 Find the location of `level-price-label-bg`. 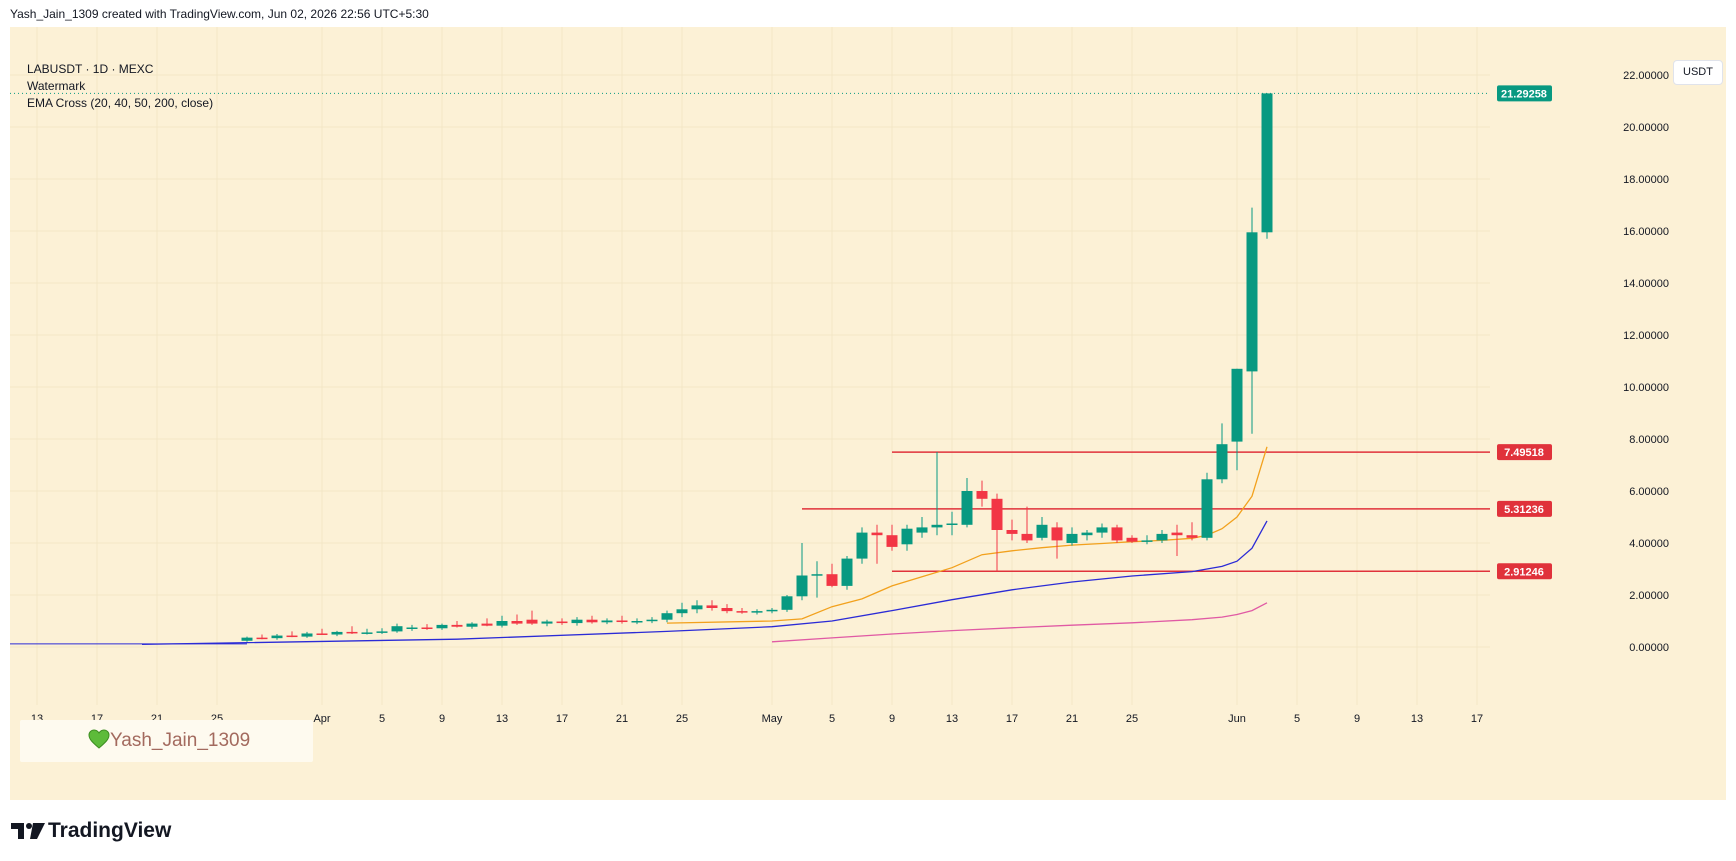

level-price-label-bg is located at coordinates (1524, 452).